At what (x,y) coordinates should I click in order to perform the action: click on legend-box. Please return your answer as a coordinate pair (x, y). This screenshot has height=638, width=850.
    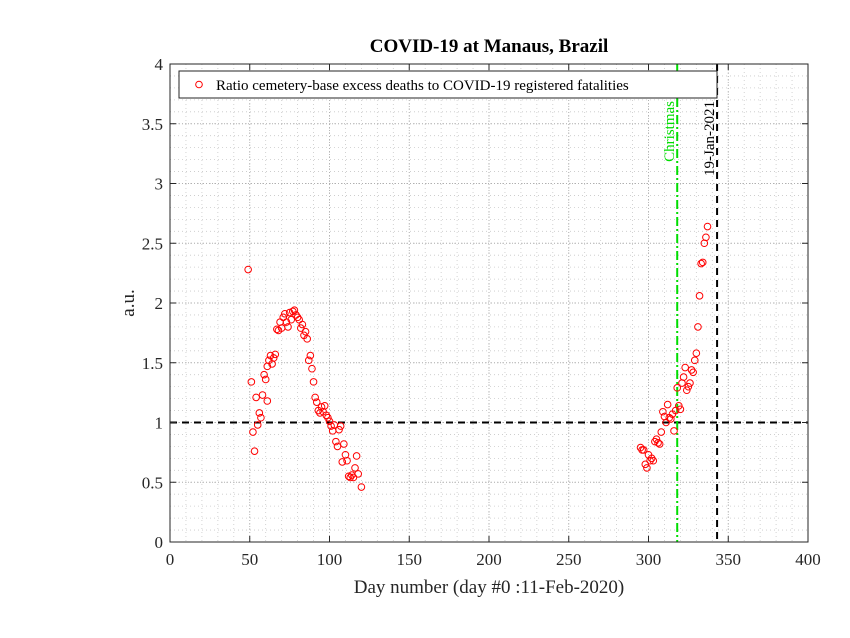
    Looking at the image, I should click on (448, 84).